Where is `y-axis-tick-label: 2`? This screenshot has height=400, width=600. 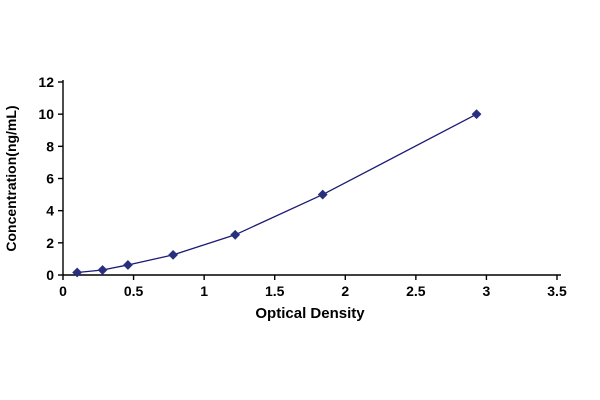
y-axis-tick-label: 2 is located at coordinates (50, 243).